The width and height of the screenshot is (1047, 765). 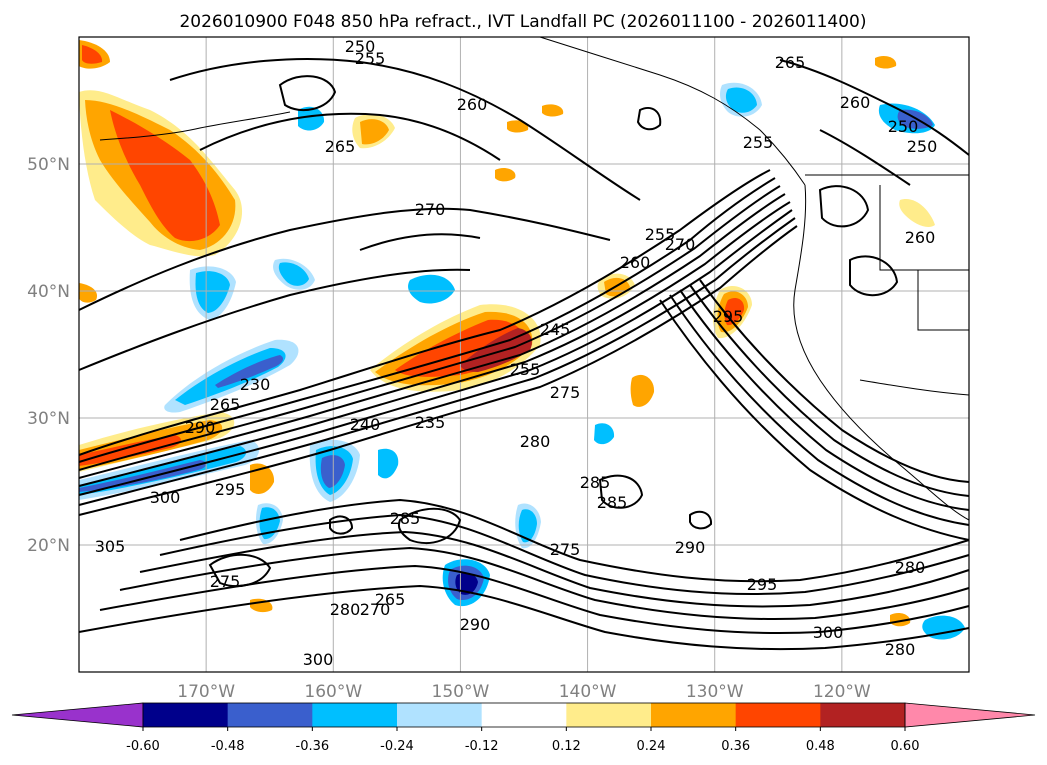 I want to click on colorbar-tick-label: -0.60, so click(x=143, y=746).